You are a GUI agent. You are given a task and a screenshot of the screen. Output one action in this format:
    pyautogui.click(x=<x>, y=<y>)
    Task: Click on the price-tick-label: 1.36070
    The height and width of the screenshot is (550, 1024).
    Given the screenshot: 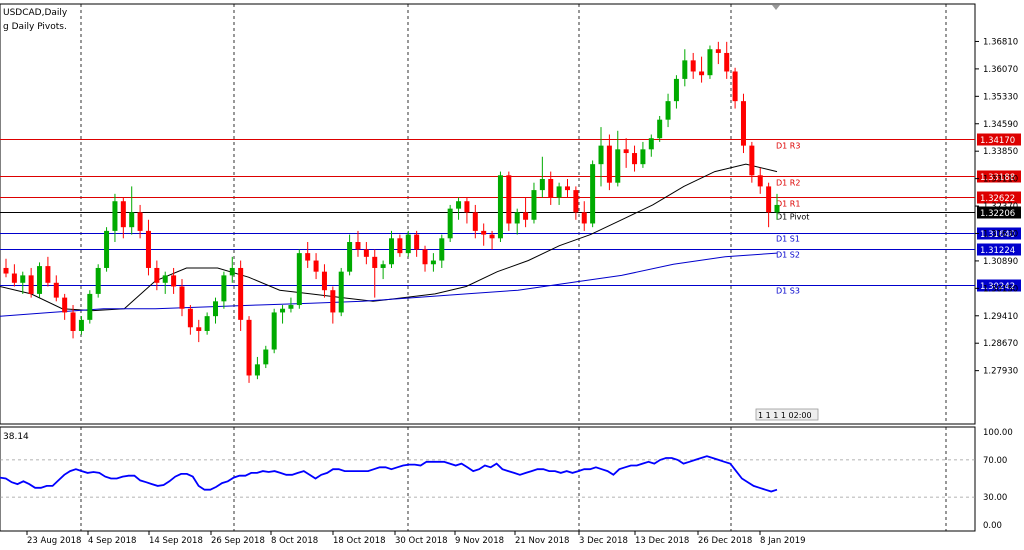 What is the action you would take?
    pyautogui.click(x=1000, y=70)
    